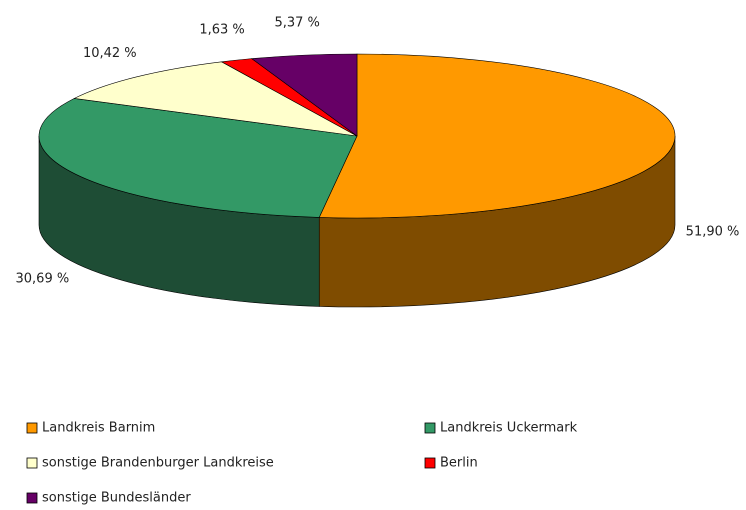  I want to click on legend-label: sonstige Bundesländer, so click(116, 498).